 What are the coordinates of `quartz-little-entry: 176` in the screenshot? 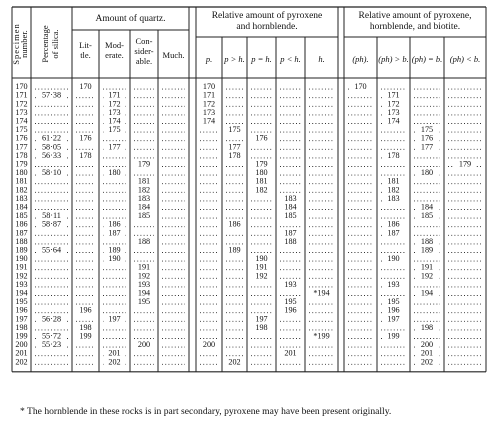 It's located at (85, 138).